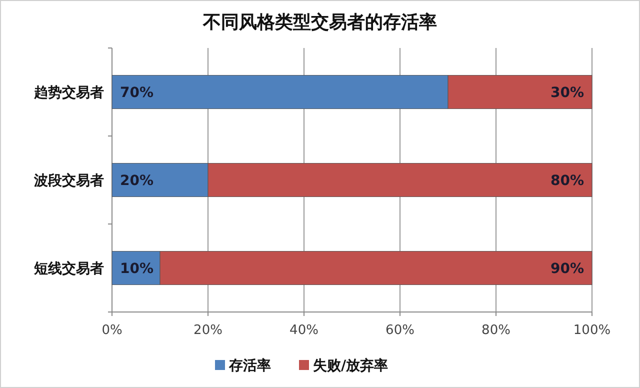 Image resolution: width=640 pixels, height=388 pixels. I want to click on x-tick-label: 20%, so click(208, 330).